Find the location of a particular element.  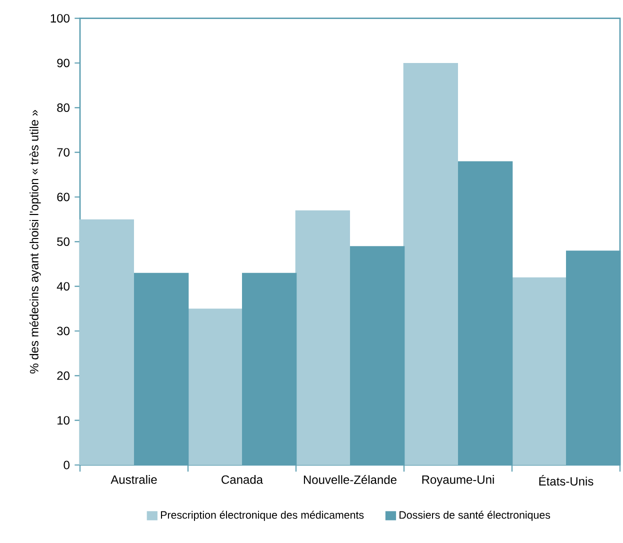

y-tick-label: 60 is located at coordinates (63, 197).